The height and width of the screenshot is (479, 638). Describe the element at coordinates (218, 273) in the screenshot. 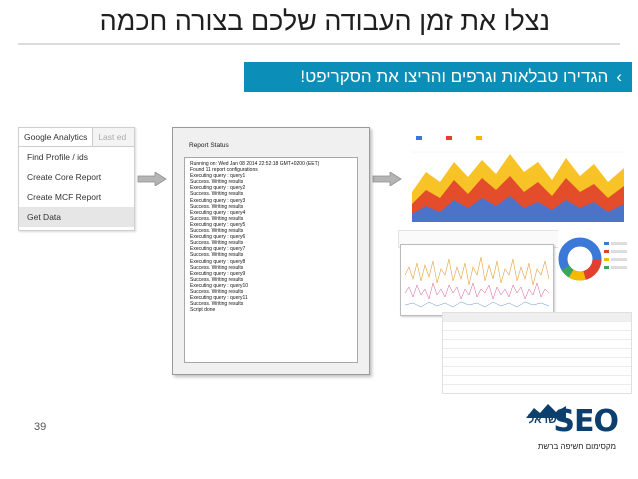

I see `report-log-line: Executing query : query9` at that location.